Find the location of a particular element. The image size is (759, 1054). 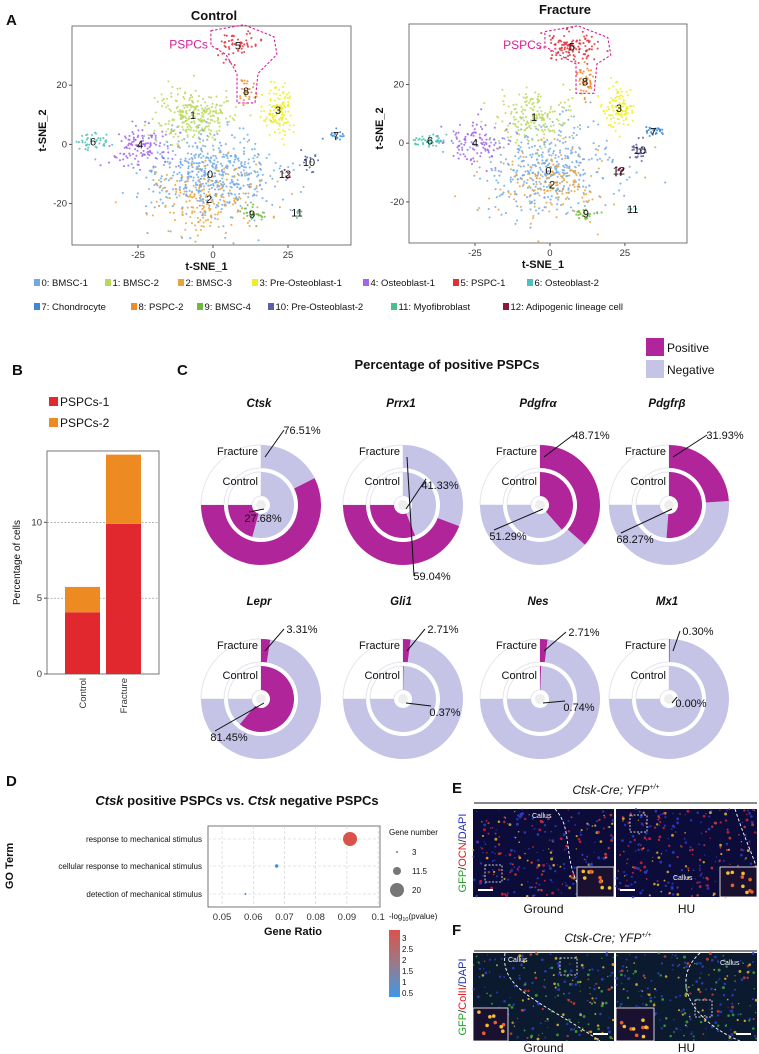

cluster-label: 3 is located at coordinates (619, 109).